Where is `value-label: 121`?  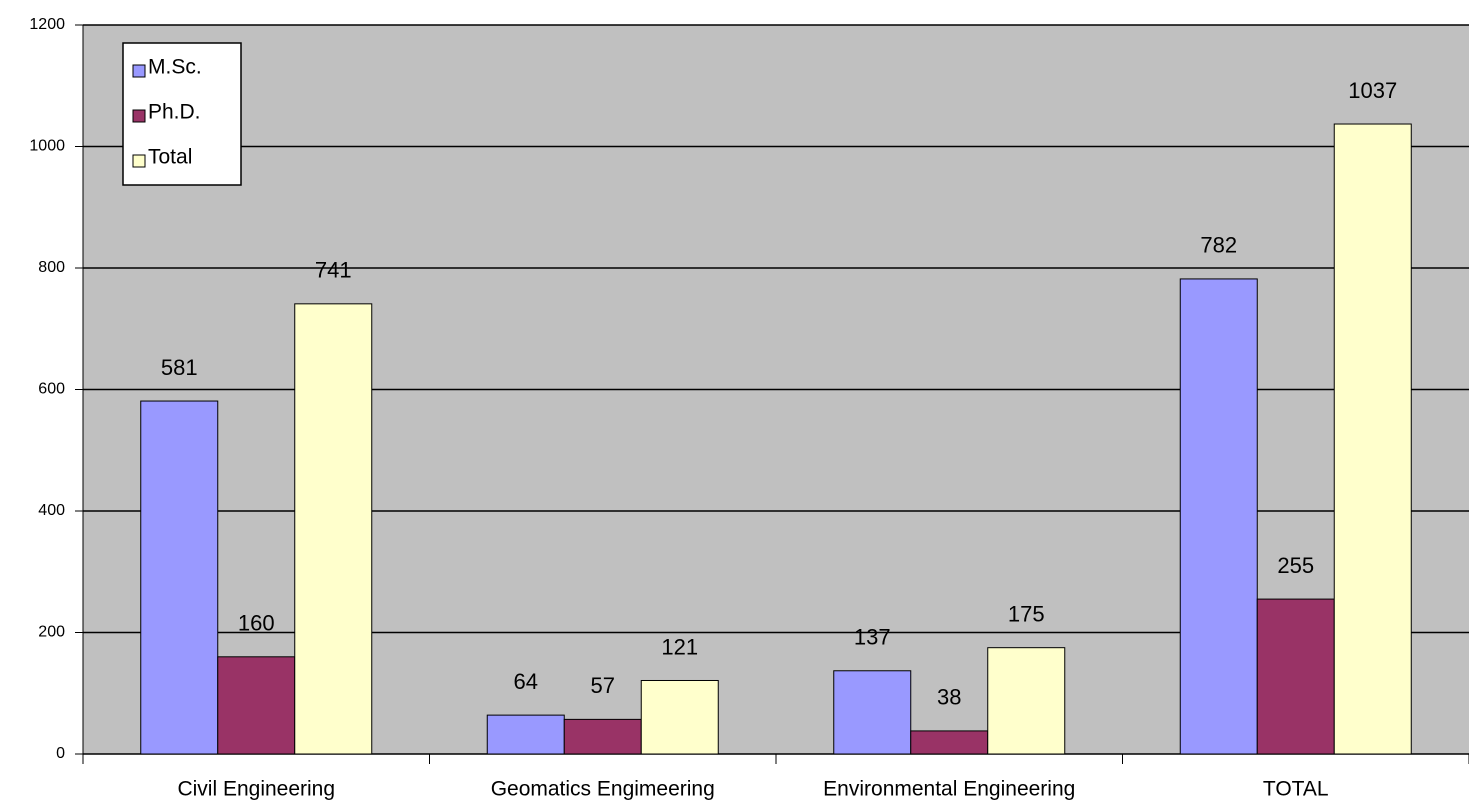
value-label: 121 is located at coordinates (679, 646).